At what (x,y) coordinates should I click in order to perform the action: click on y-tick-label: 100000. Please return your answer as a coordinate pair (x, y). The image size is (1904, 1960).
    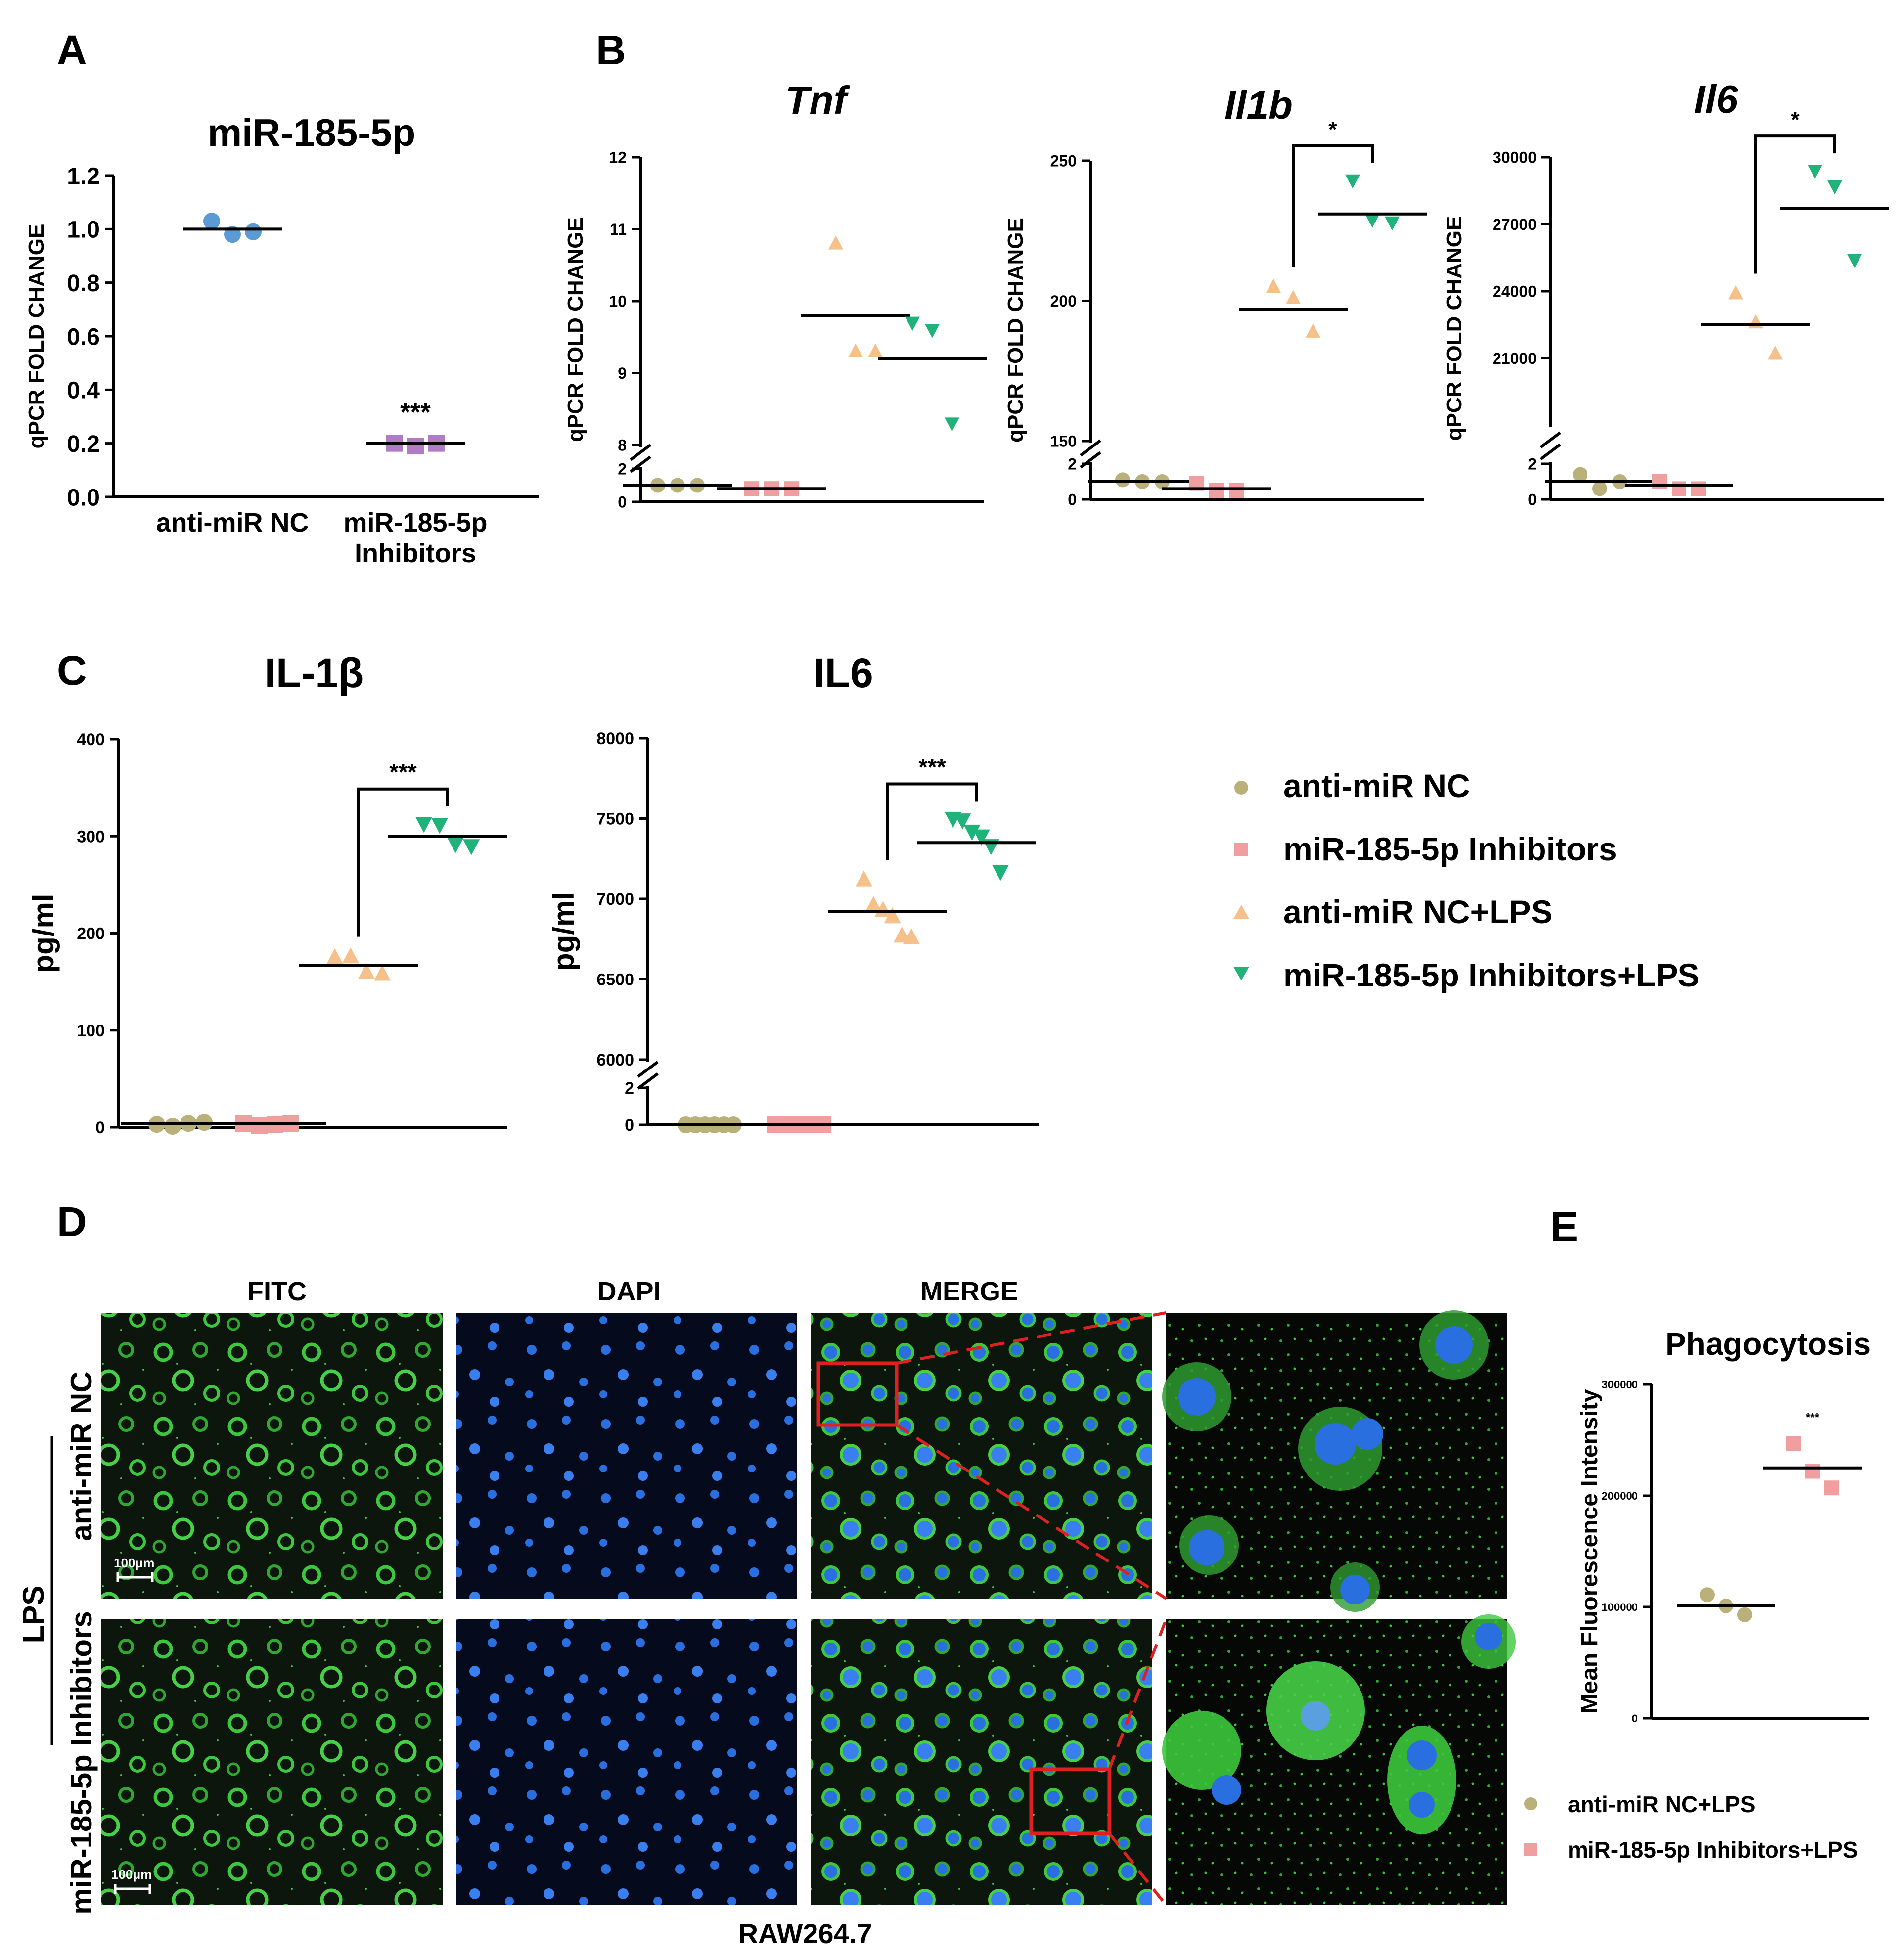
    Looking at the image, I should click on (1620, 1607).